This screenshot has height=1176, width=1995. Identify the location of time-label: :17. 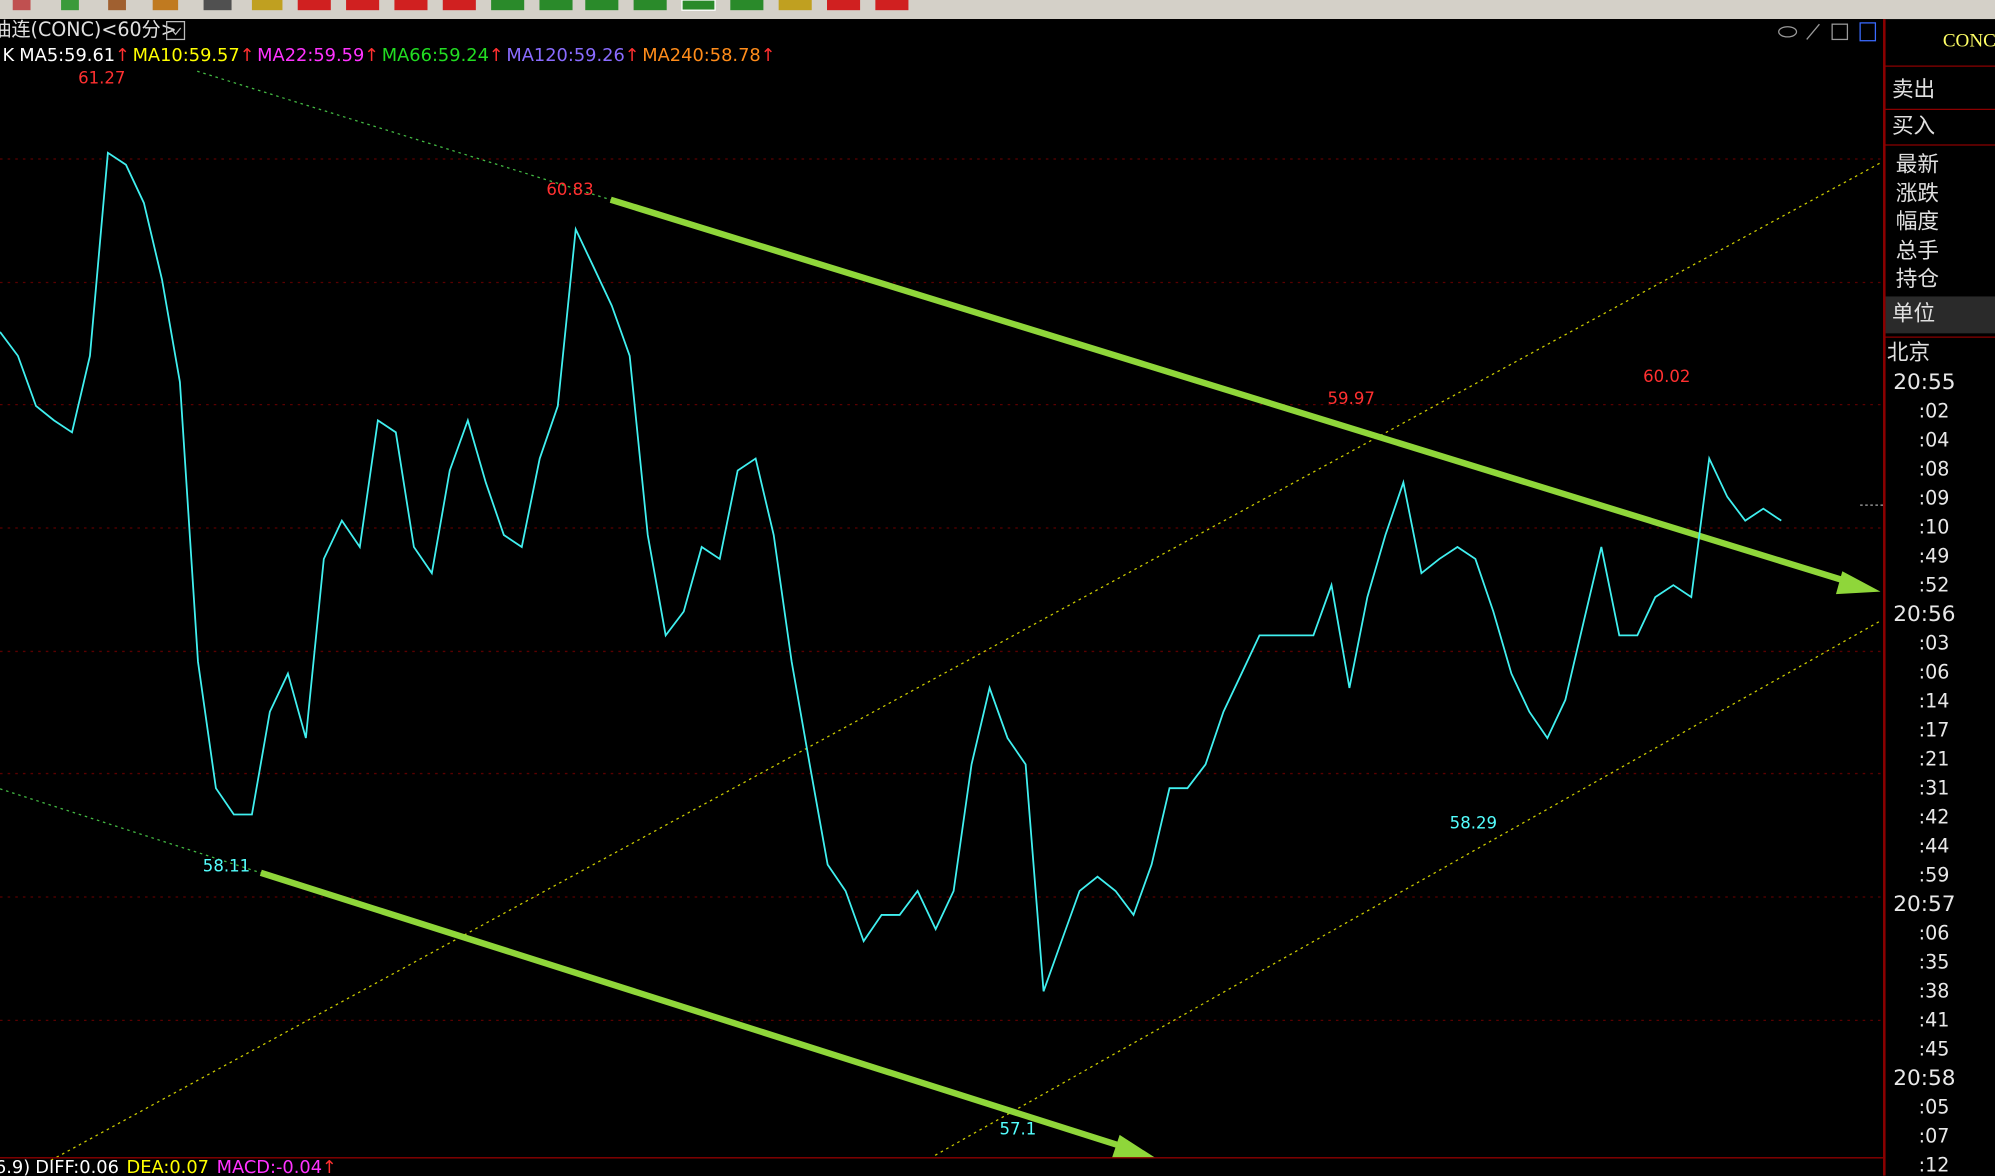
(1934, 731).